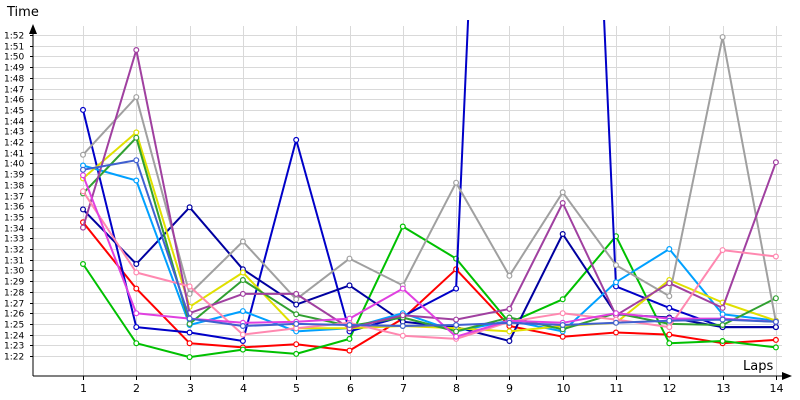 The height and width of the screenshot is (400, 800). I want to click on x-tick-label: 13, so click(724, 388).